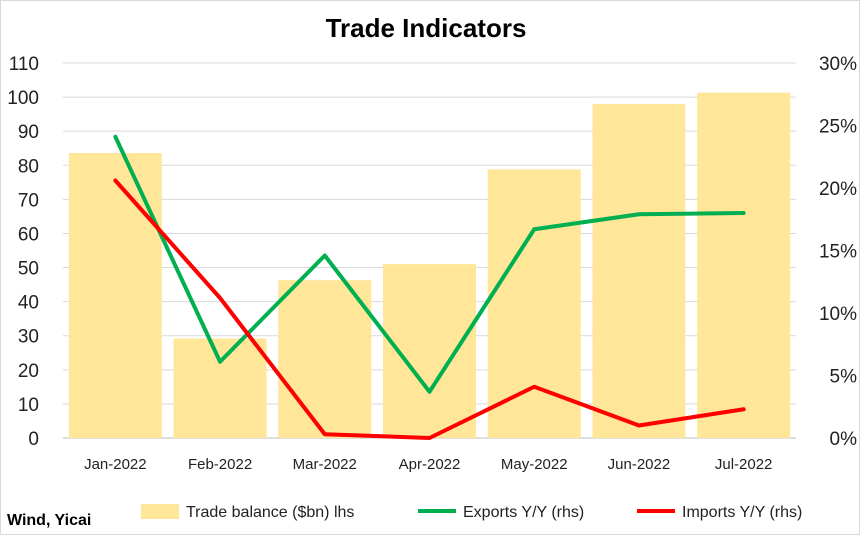 This screenshot has width=860, height=535. What do you see at coordinates (639, 464) in the screenshot?
I see `x-tick-label: Jun-2022` at bounding box center [639, 464].